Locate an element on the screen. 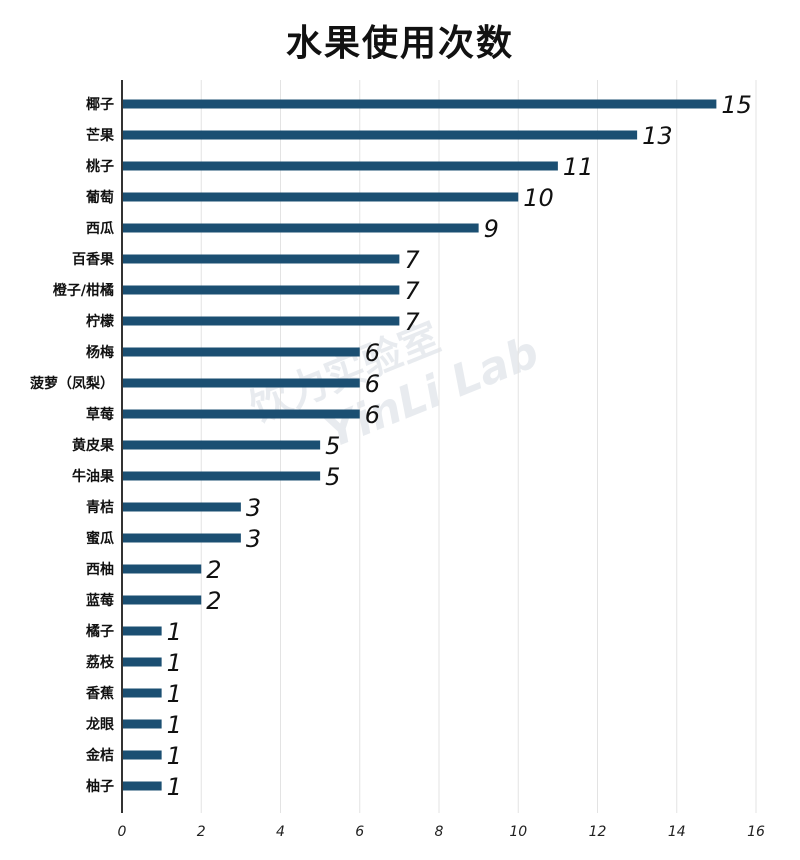 The width and height of the screenshot is (800, 860). x-tick-label: 8 is located at coordinates (439, 832).